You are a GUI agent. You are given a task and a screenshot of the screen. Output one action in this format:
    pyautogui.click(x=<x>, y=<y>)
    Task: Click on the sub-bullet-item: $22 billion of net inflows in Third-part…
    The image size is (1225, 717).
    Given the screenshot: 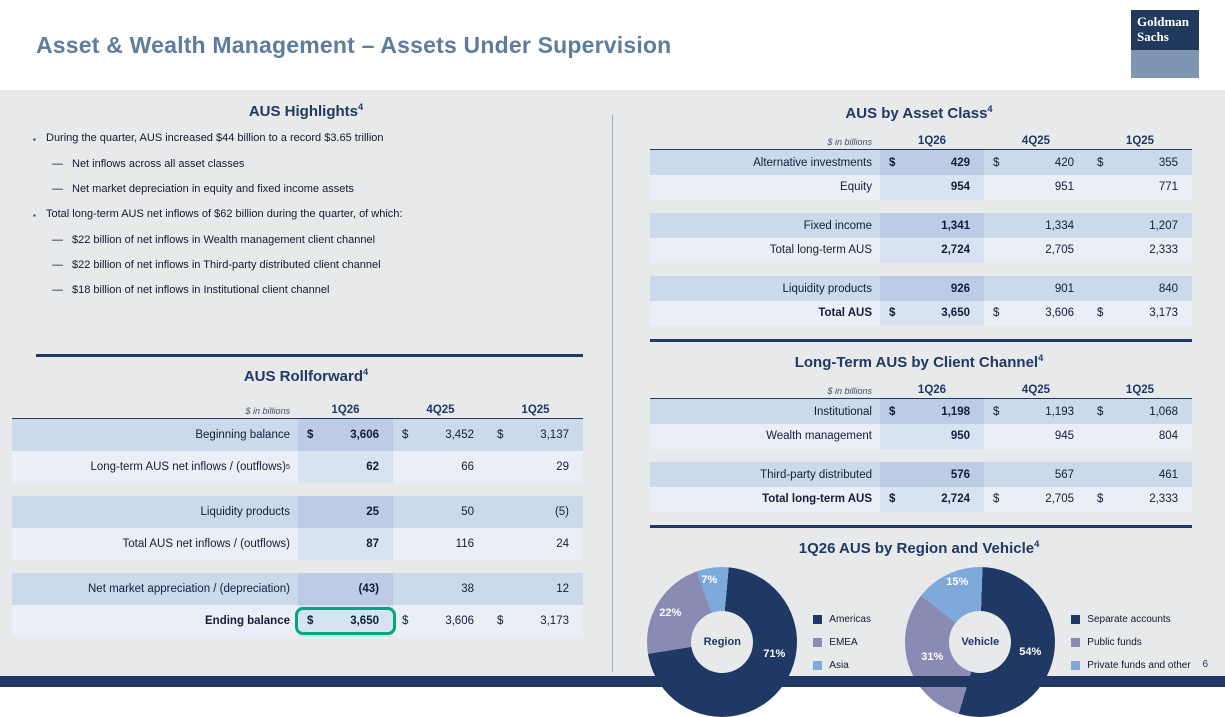 What is the action you would take?
    pyautogui.click(x=304, y=265)
    